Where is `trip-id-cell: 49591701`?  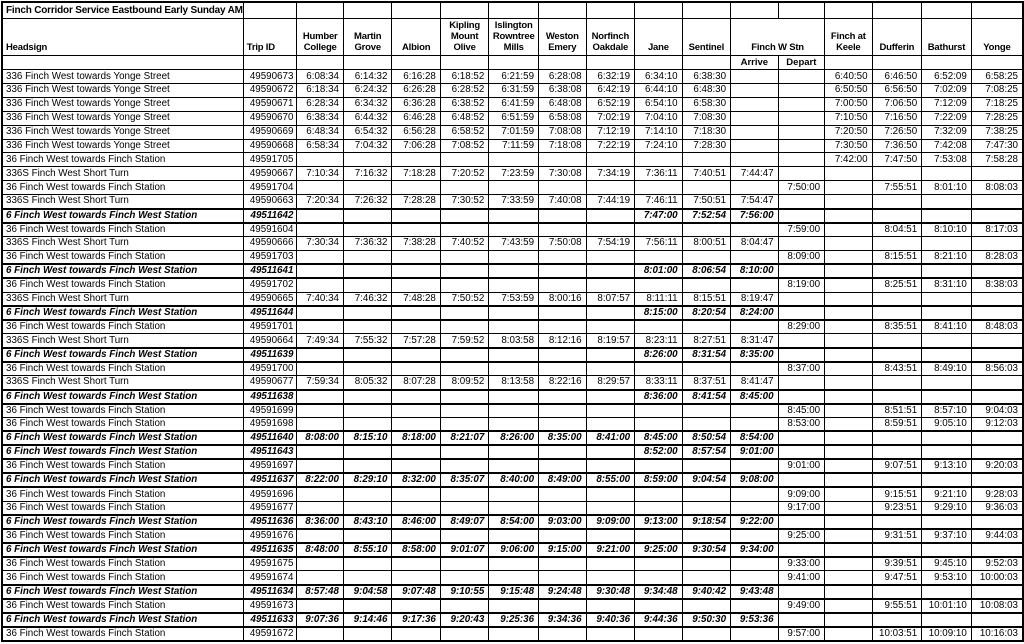
trip-id-cell: 49591701 is located at coordinates (270, 327).